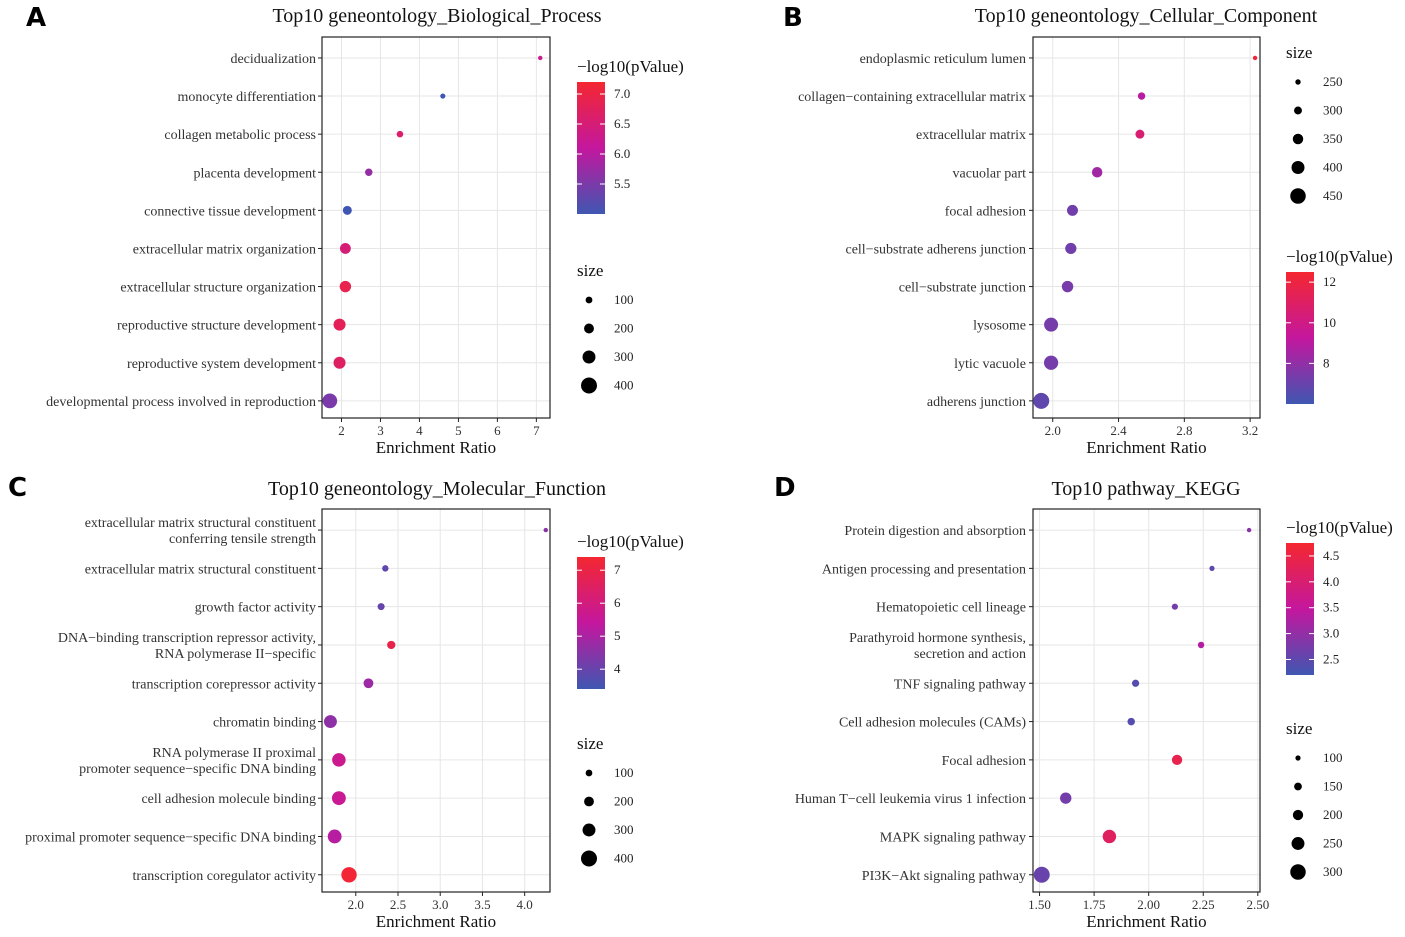 The height and width of the screenshot is (937, 1405). What do you see at coordinates (36, 18) in the screenshot?
I see `panel-letter: A` at bounding box center [36, 18].